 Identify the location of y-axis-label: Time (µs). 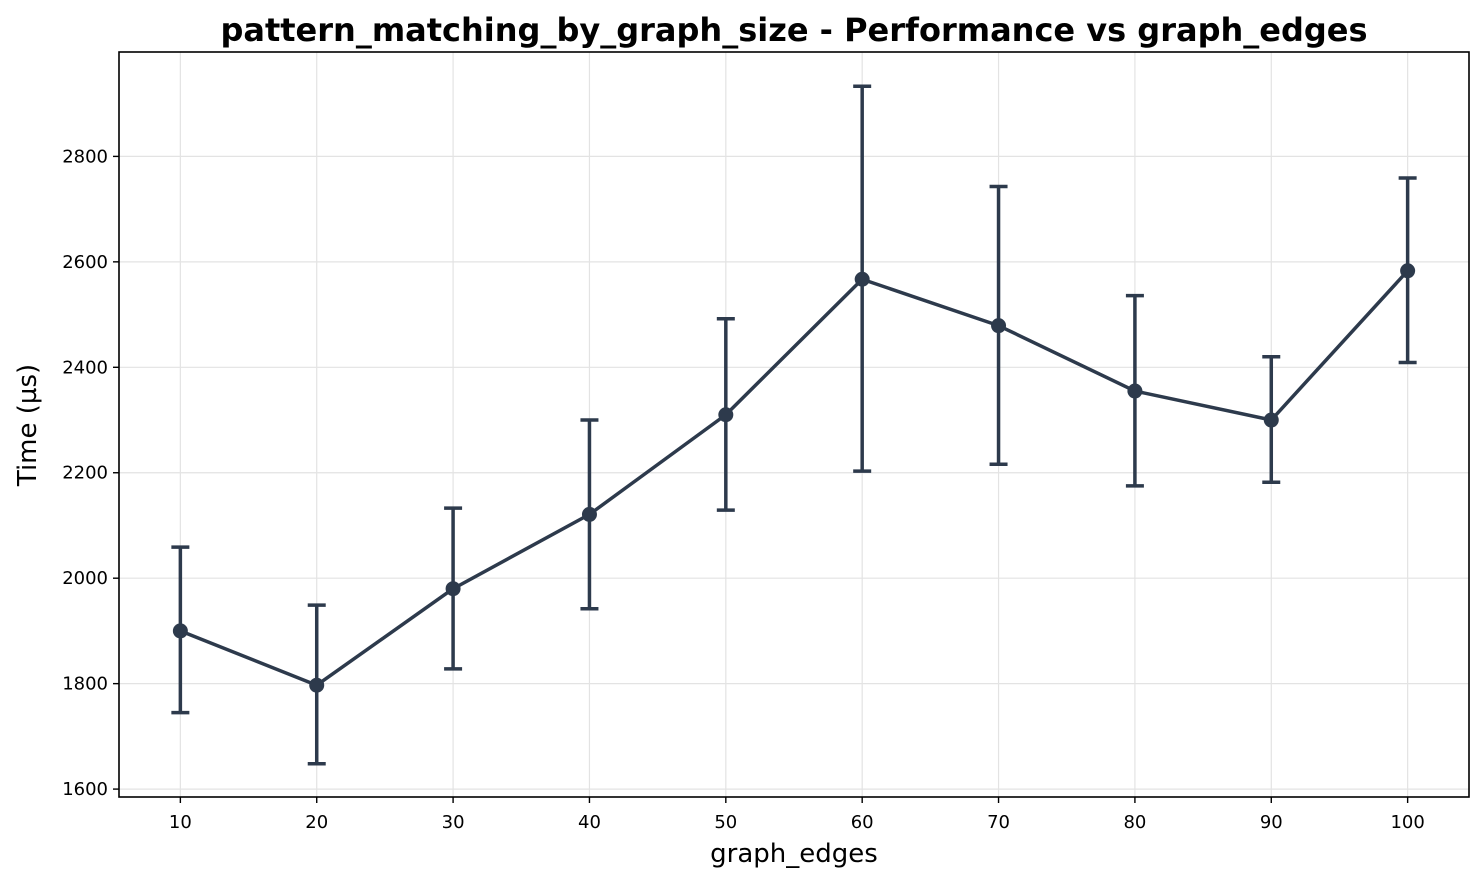
(28, 425).